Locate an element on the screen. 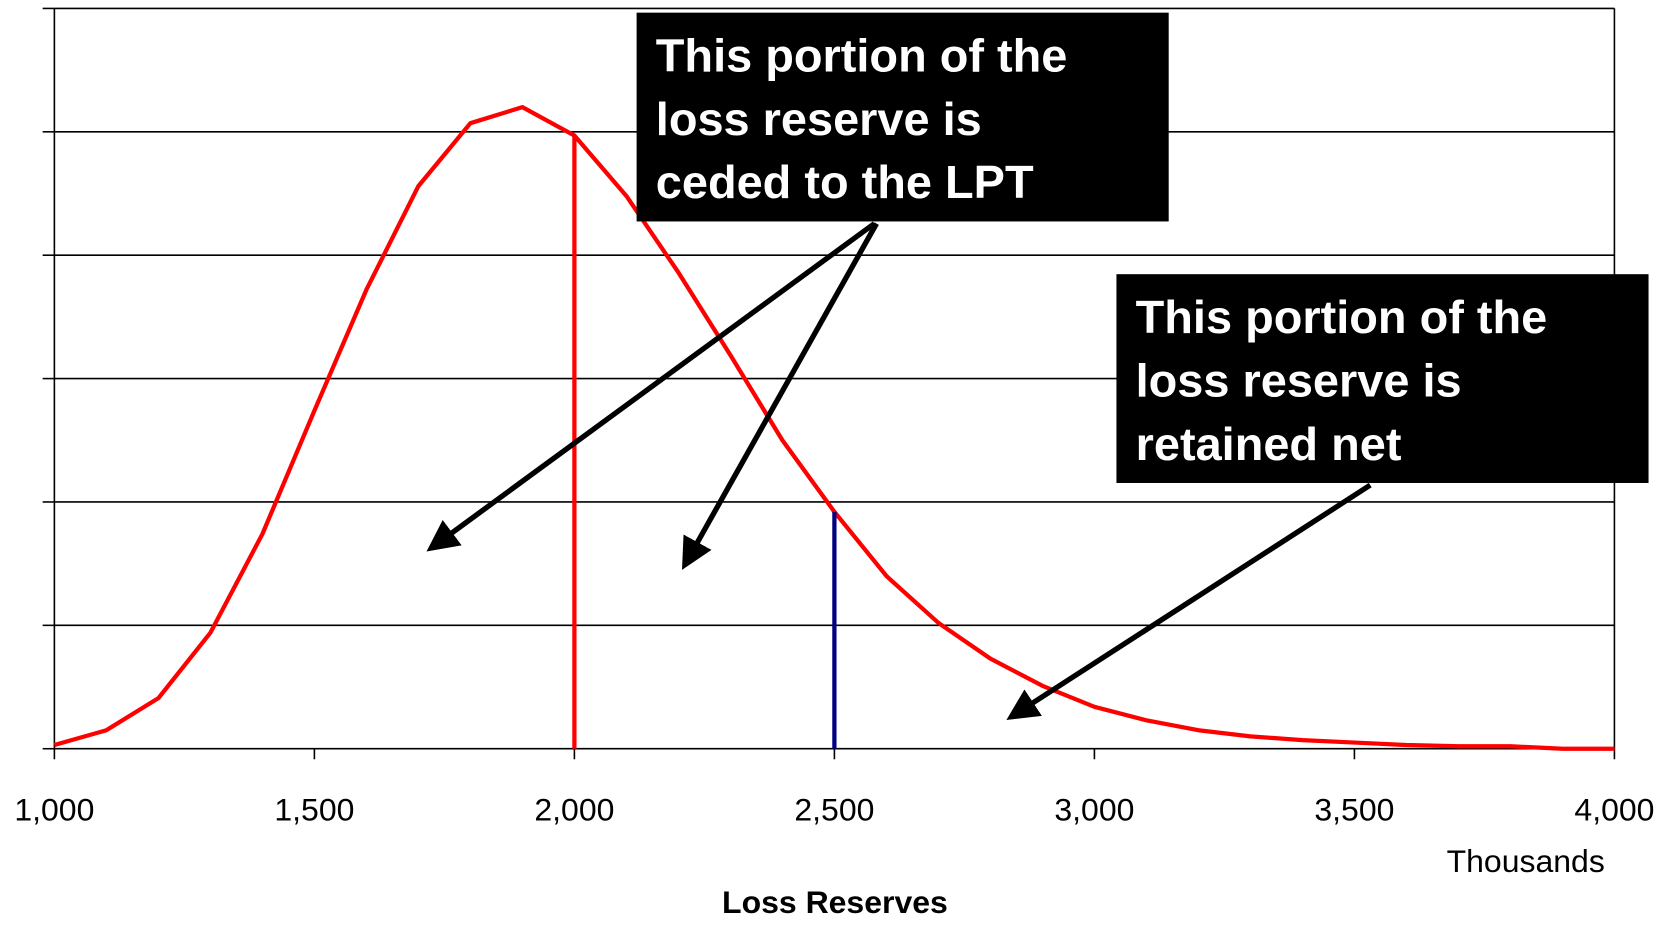 The height and width of the screenshot is (928, 1672). annotation-text: ceded to the LPT is located at coordinates (845, 182).